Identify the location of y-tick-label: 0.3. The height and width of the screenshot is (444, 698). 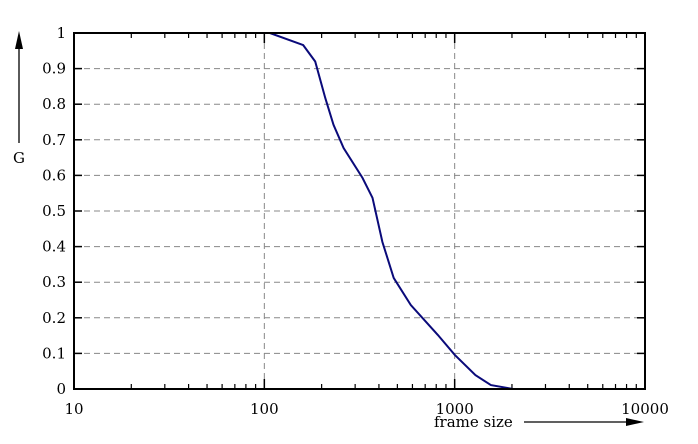
(54, 282).